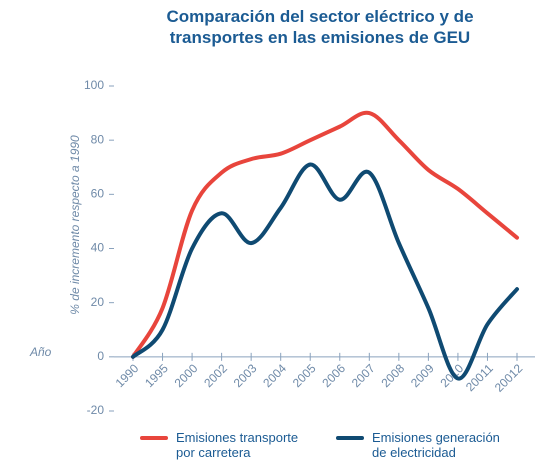 Image resolution: width=539 pixels, height=468 pixels. What do you see at coordinates (245, 375) in the screenshot?
I see `x-tick-label: 2003` at bounding box center [245, 375].